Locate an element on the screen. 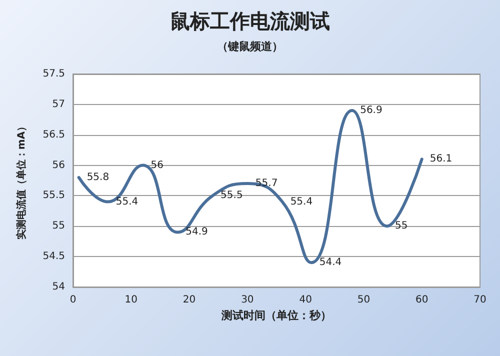  x-tick-label: 20 is located at coordinates (189, 300).